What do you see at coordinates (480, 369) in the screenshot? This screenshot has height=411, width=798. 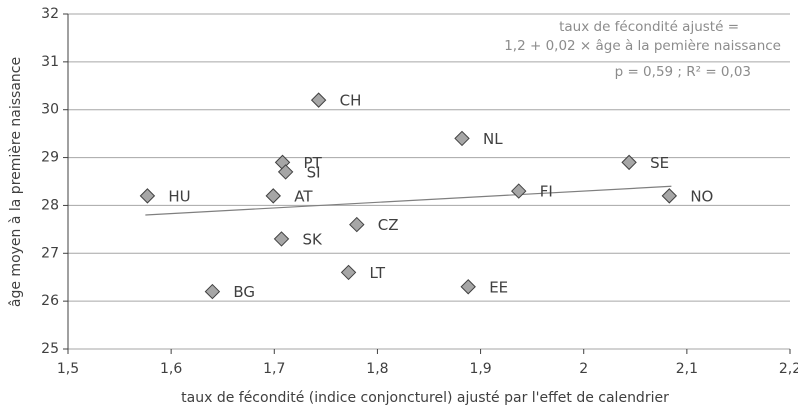 I see `x-tick-label: 1,9` at bounding box center [480, 369].